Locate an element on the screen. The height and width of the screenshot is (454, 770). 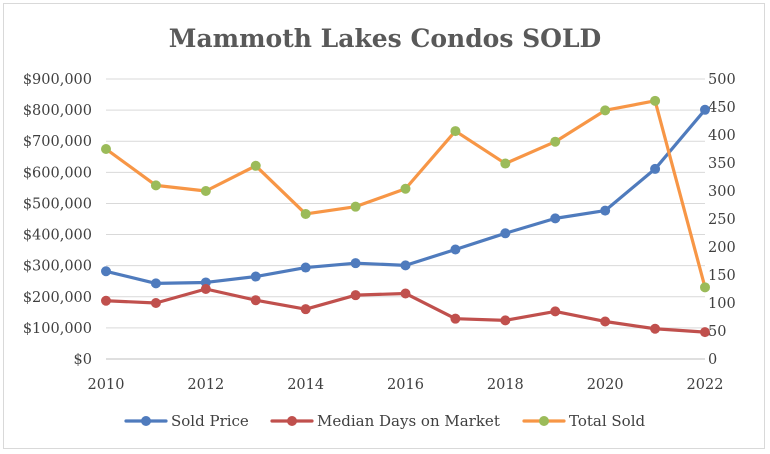
left-tick-label: $300,000 is located at coordinates (57, 267).